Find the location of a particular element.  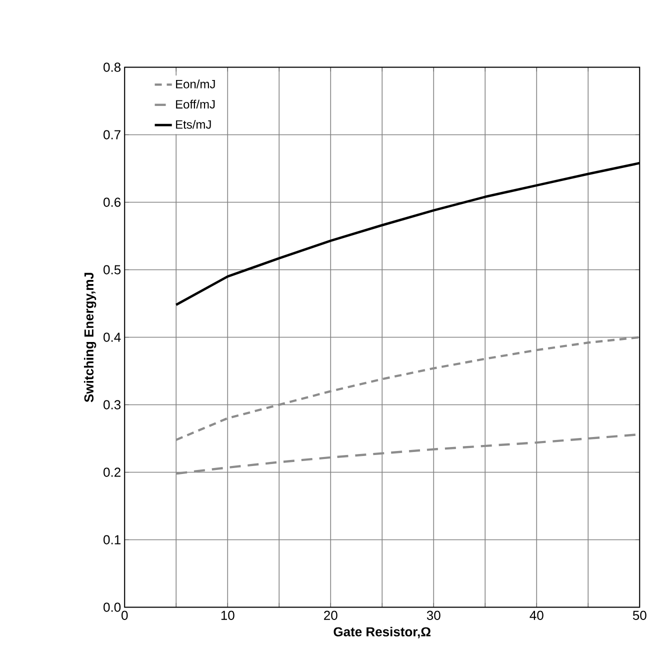

y-tick-label: 0.5 is located at coordinates (112, 269).